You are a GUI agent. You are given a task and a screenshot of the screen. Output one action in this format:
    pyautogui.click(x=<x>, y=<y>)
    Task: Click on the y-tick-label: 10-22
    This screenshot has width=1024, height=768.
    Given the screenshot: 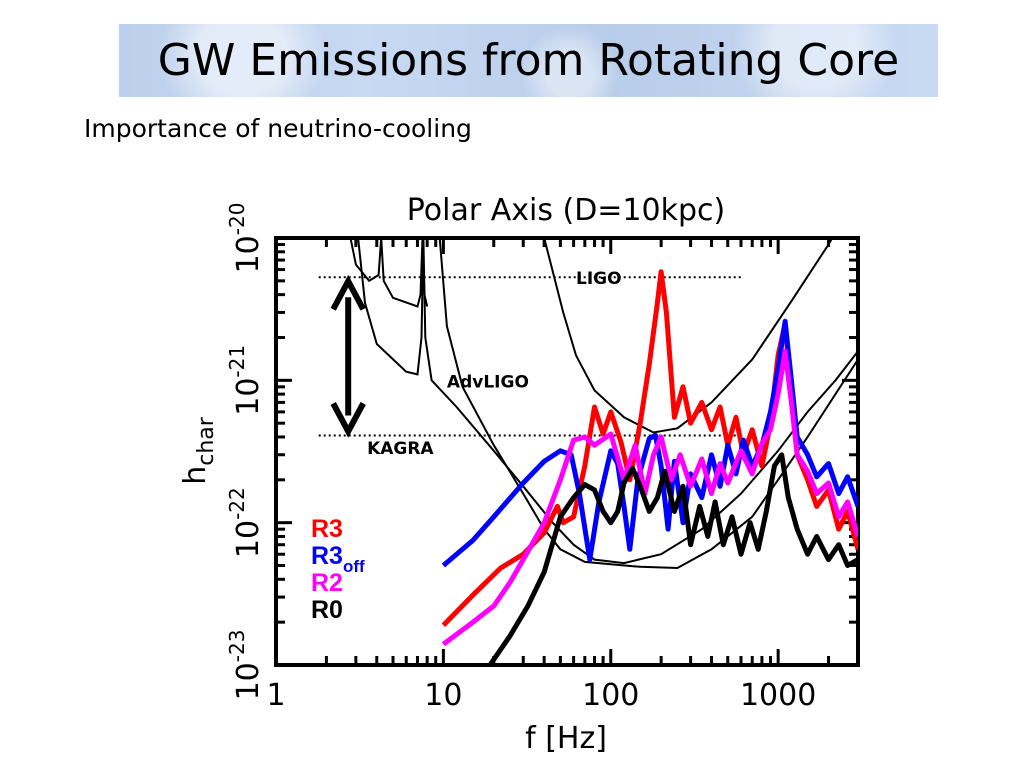 What is the action you would take?
    pyautogui.click(x=245, y=522)
    